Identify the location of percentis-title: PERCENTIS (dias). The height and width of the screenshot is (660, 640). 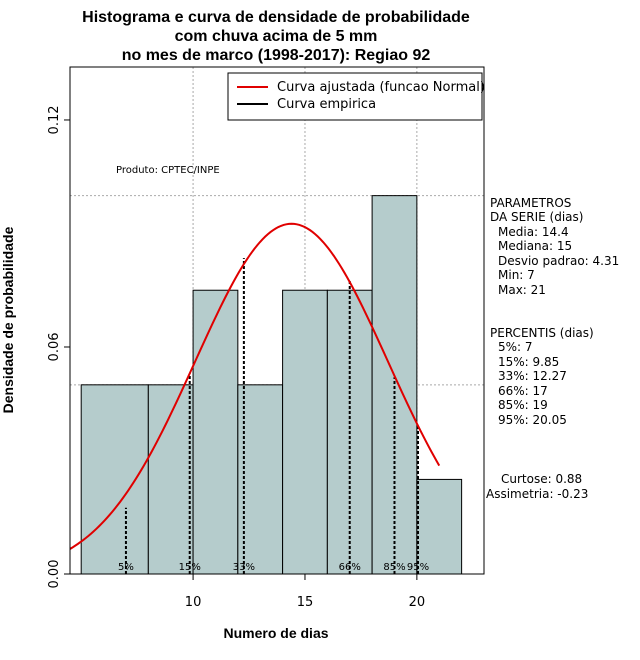
(542, 333).